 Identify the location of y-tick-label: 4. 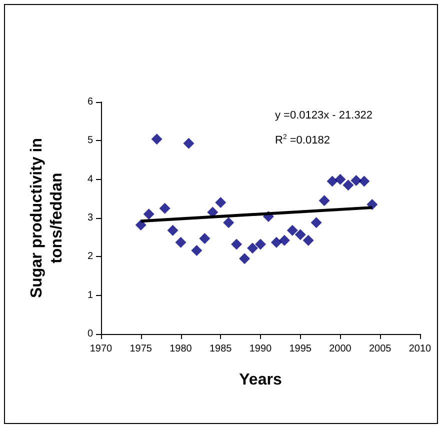
(90, 179).